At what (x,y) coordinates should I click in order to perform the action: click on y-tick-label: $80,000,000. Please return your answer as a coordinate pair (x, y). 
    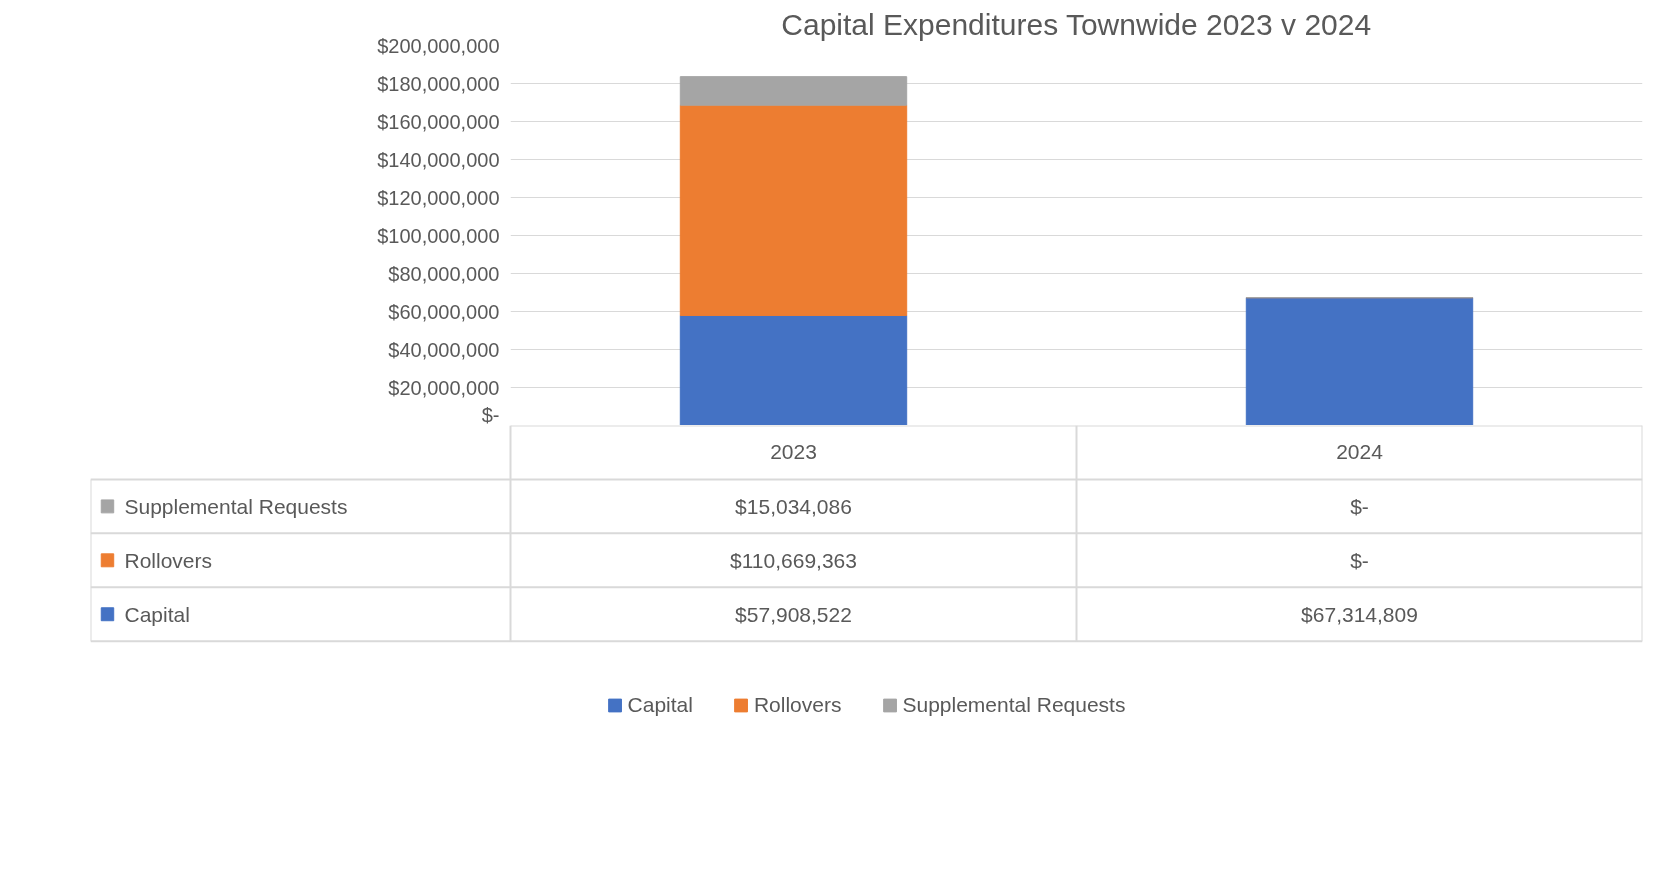
    Looking at the image, I should click on (444, 273).